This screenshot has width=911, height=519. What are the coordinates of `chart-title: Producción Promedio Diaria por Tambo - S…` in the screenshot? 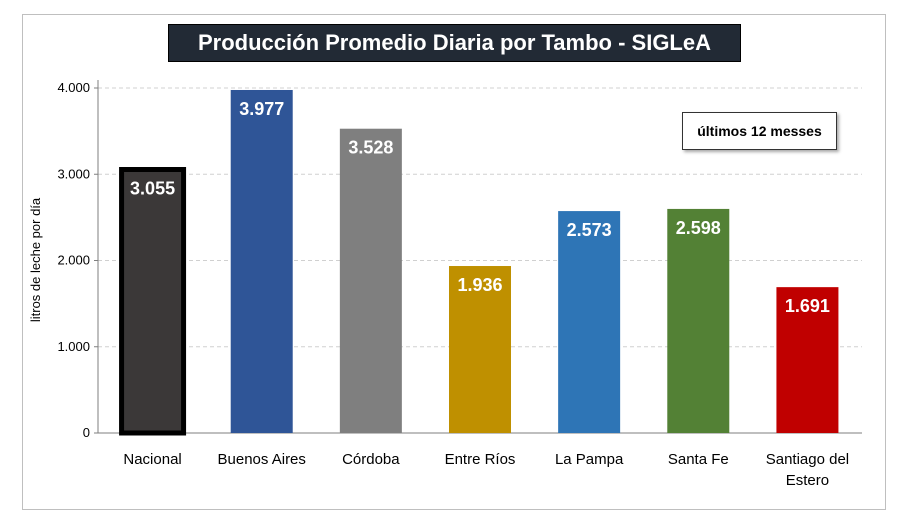 It's located at (454, 43).